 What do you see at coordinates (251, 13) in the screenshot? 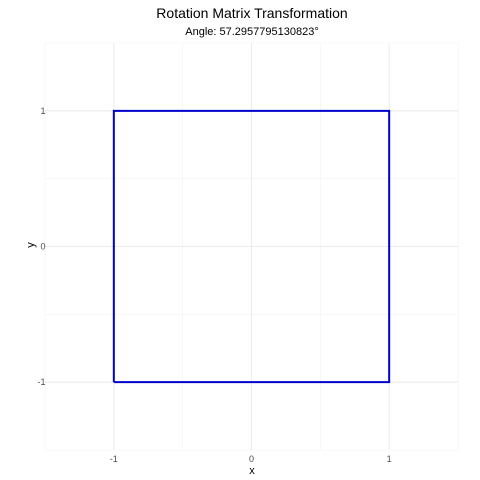
I see `chart-title: Rotation Matrix Transformation` at bounding box center [251, 13].